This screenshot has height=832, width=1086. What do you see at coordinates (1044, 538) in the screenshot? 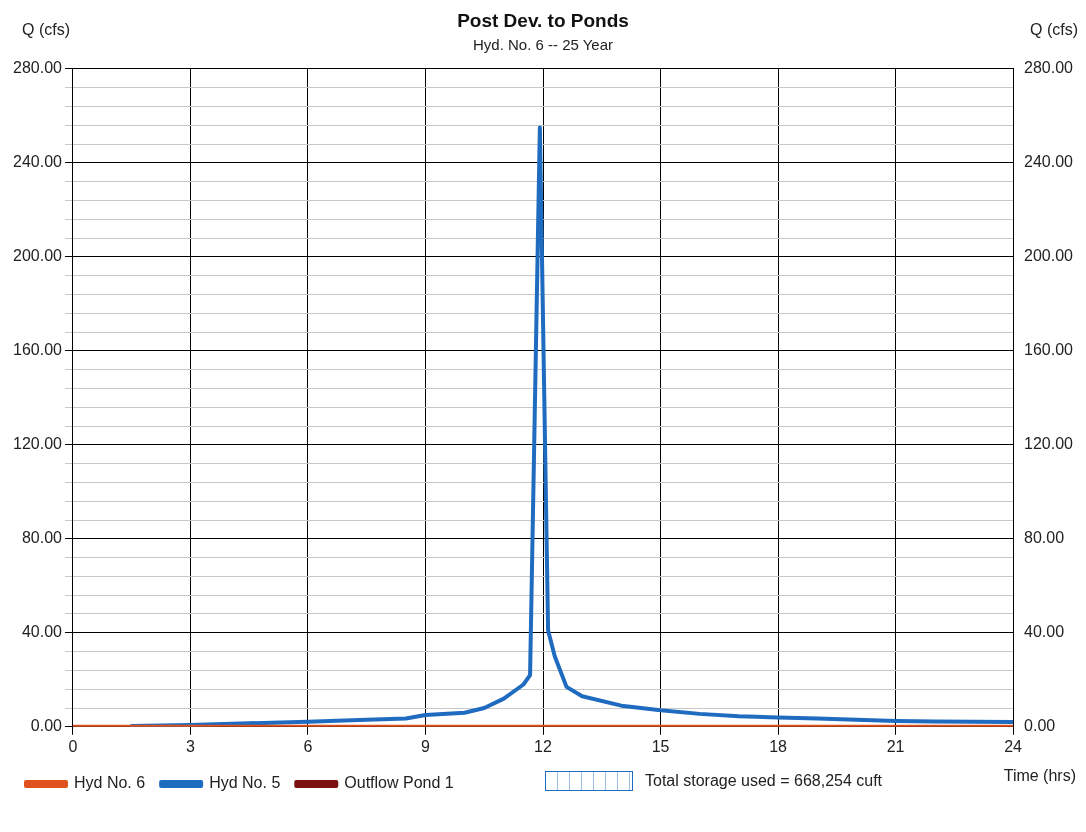
I see `y2-tick-label: 80.00` at bounding box center [1044, 538].